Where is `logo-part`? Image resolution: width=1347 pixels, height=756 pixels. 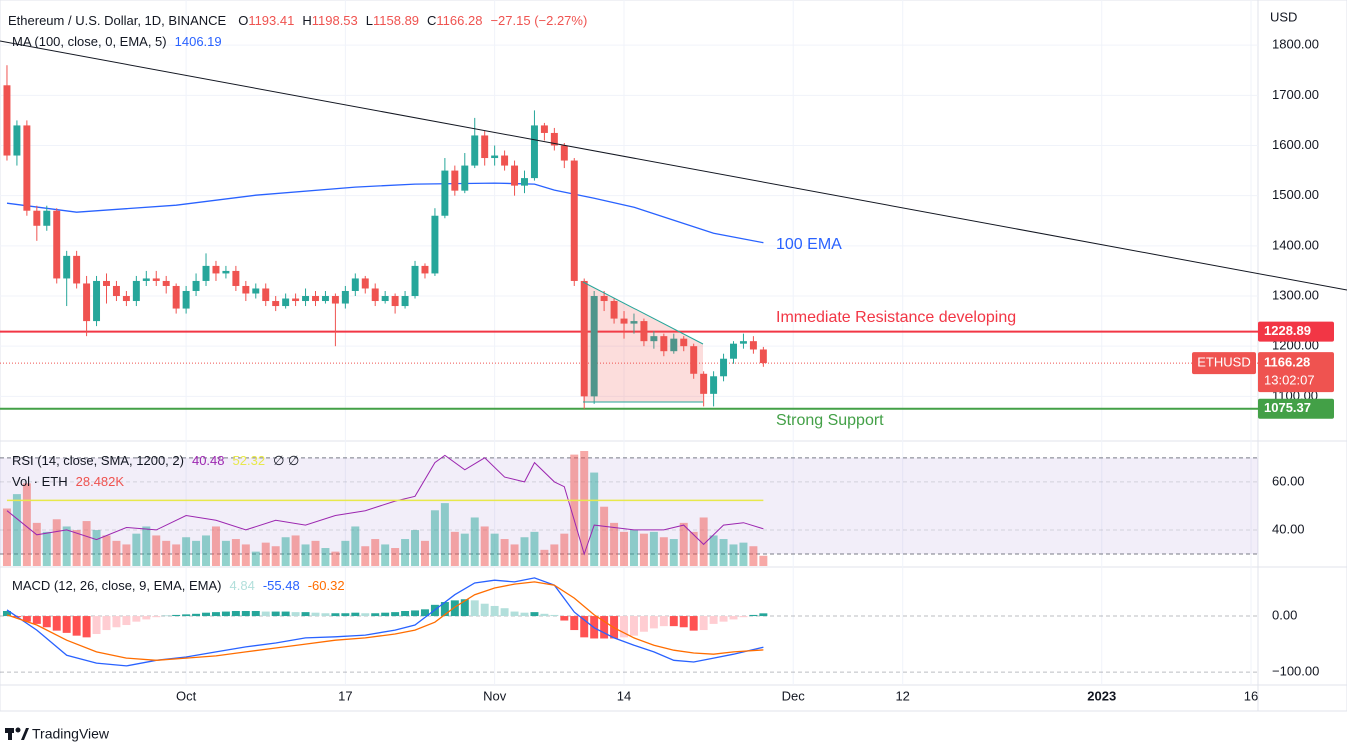
logo-part is located at coordinates (18, 730).